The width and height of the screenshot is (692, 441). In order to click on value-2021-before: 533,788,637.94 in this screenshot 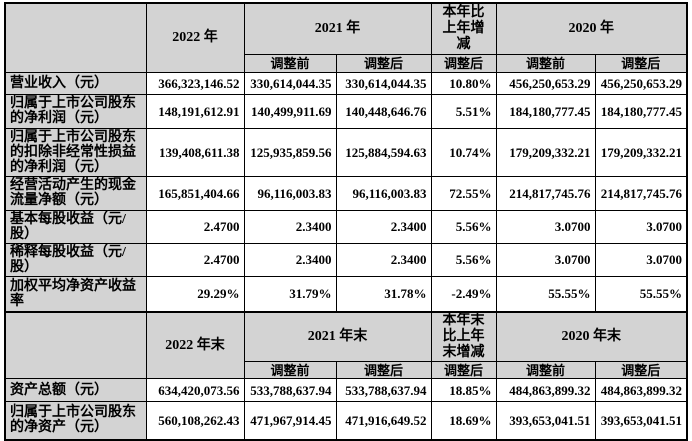, I will do `click(290, 390)`.